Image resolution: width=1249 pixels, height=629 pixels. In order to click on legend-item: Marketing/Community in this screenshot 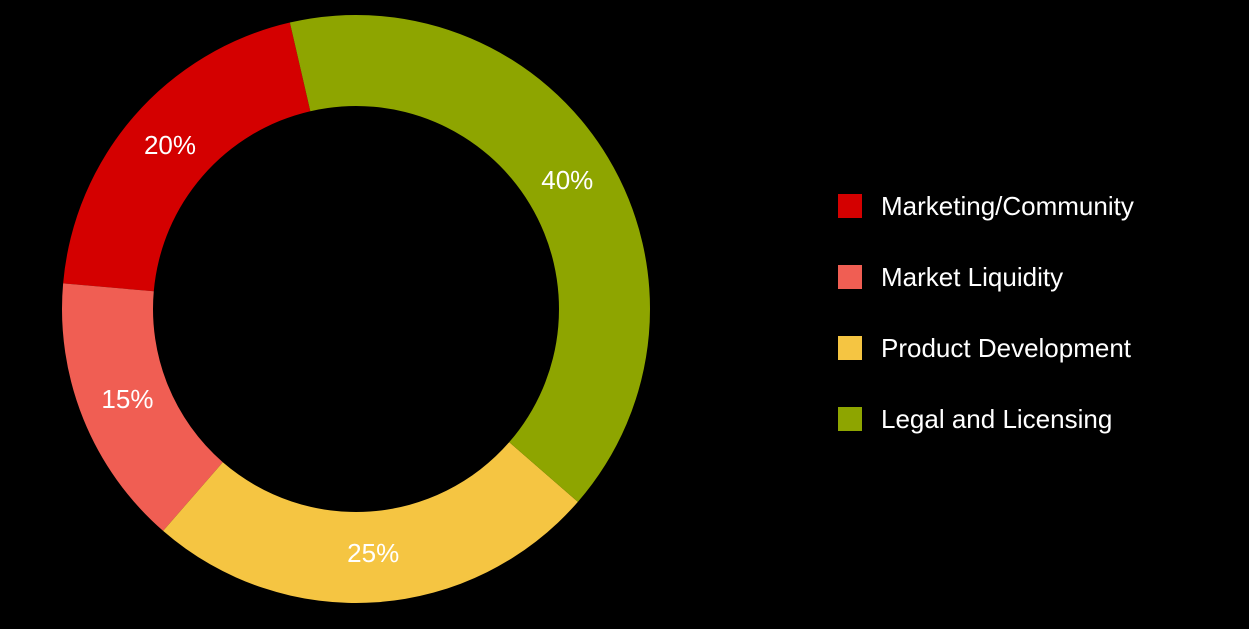, I will do `click(1038, 206)`.